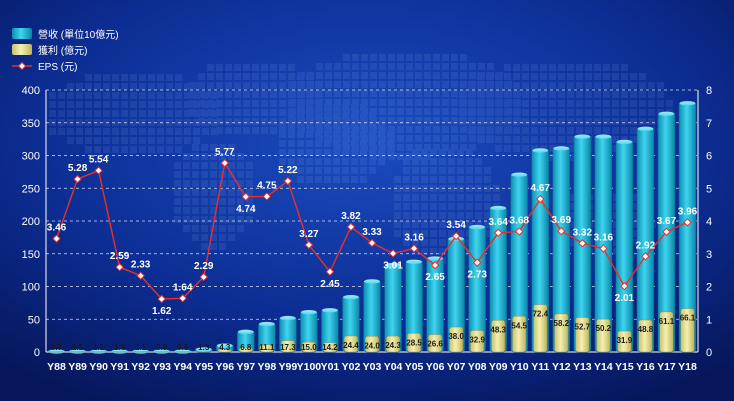 The height and width of the screenshot is (401, 734). What do you see at coordinates (477, 339) in the screenshot?
I see `profit-data-label: 32.9` at bounding box center [477, 339].